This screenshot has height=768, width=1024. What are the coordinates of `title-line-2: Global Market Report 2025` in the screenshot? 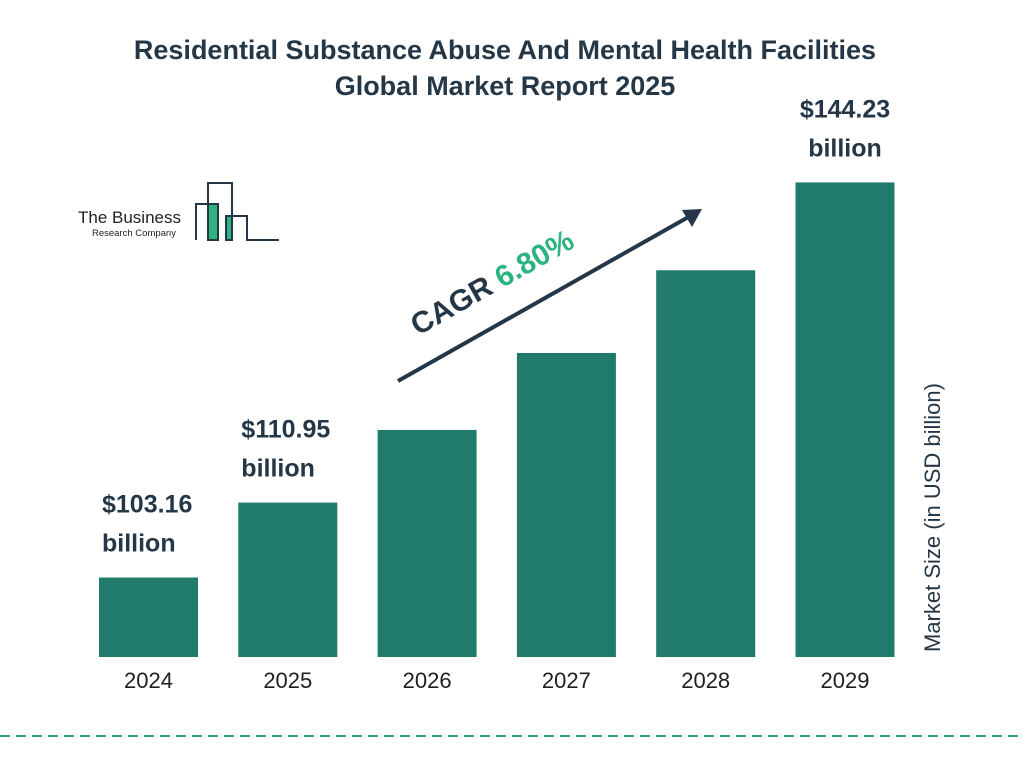 It's located at (505, 86).